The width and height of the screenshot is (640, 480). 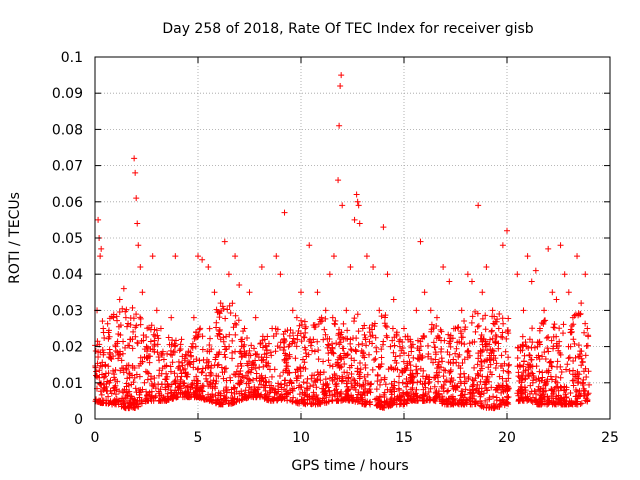 I want to click on y-tick-label: 0.01, so click(x=67, y=384).